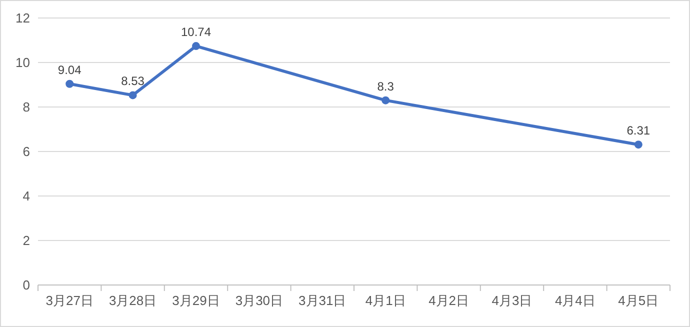 This screenshot has height=327, width=690. What do you see at coordinates (259, 300) in the screenshot?
I see `x-tick-label: 3月30日` at bounding box center [259, 300].